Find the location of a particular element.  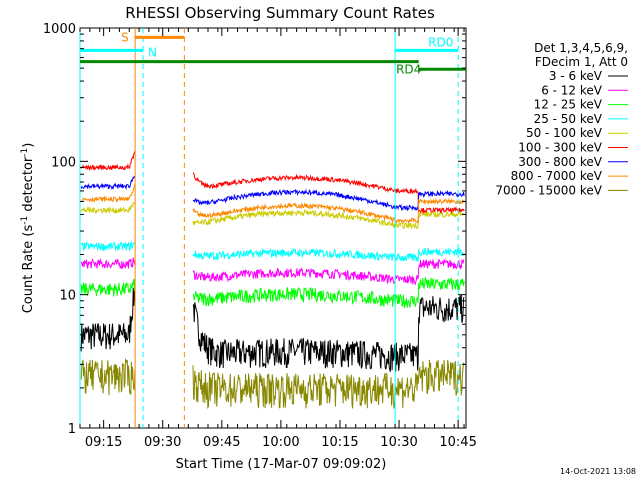

annotation-label-0: S is located at coordinates (125, 37).